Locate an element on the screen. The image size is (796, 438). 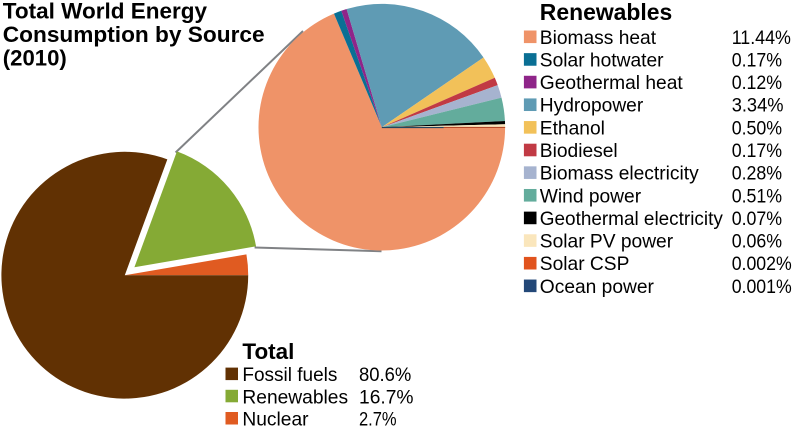
svg-text: 0.50% is located at coordinates (757, 128).